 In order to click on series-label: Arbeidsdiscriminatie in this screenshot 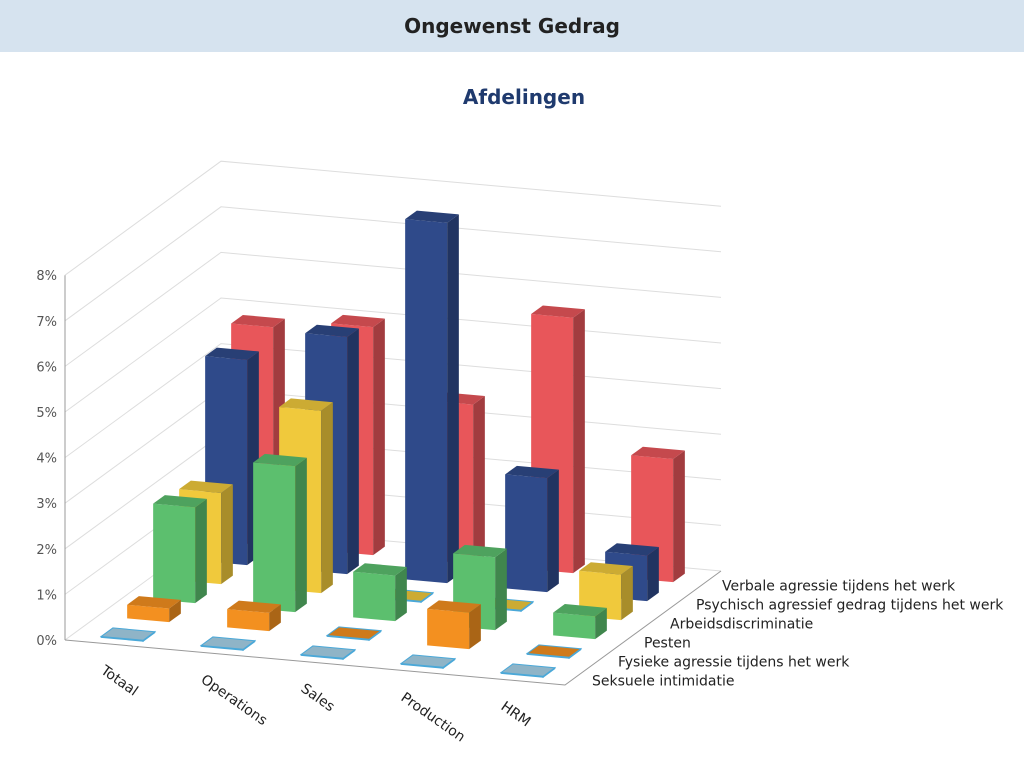, I will do `click(741, 625)`.